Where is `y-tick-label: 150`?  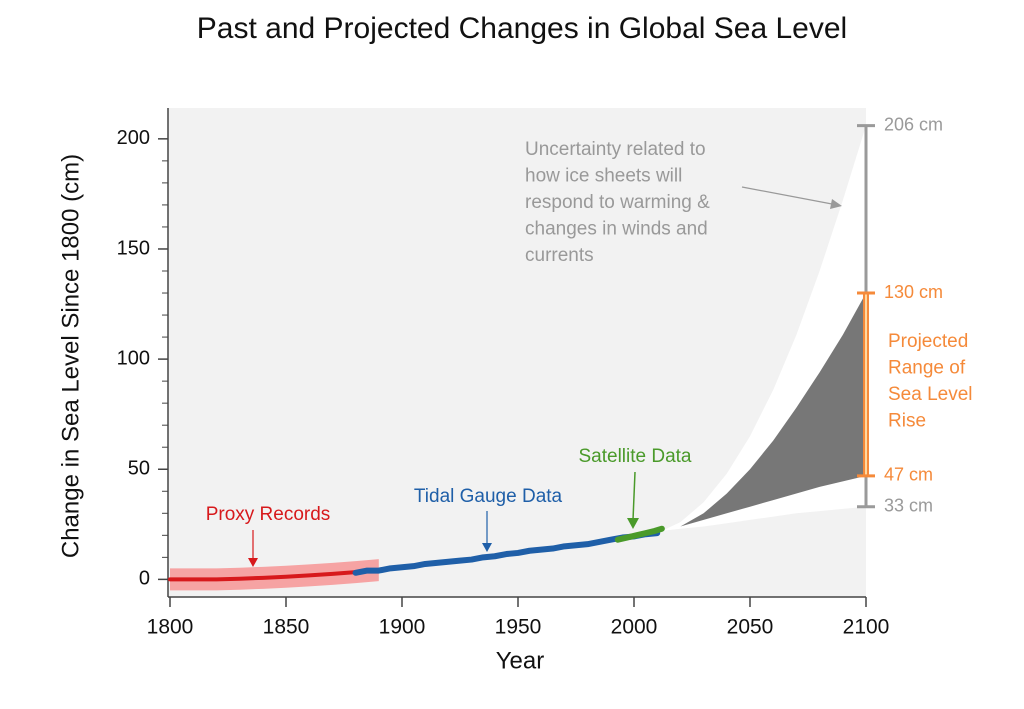
y-tick-label: 150 is located at coordinates (133, 248).